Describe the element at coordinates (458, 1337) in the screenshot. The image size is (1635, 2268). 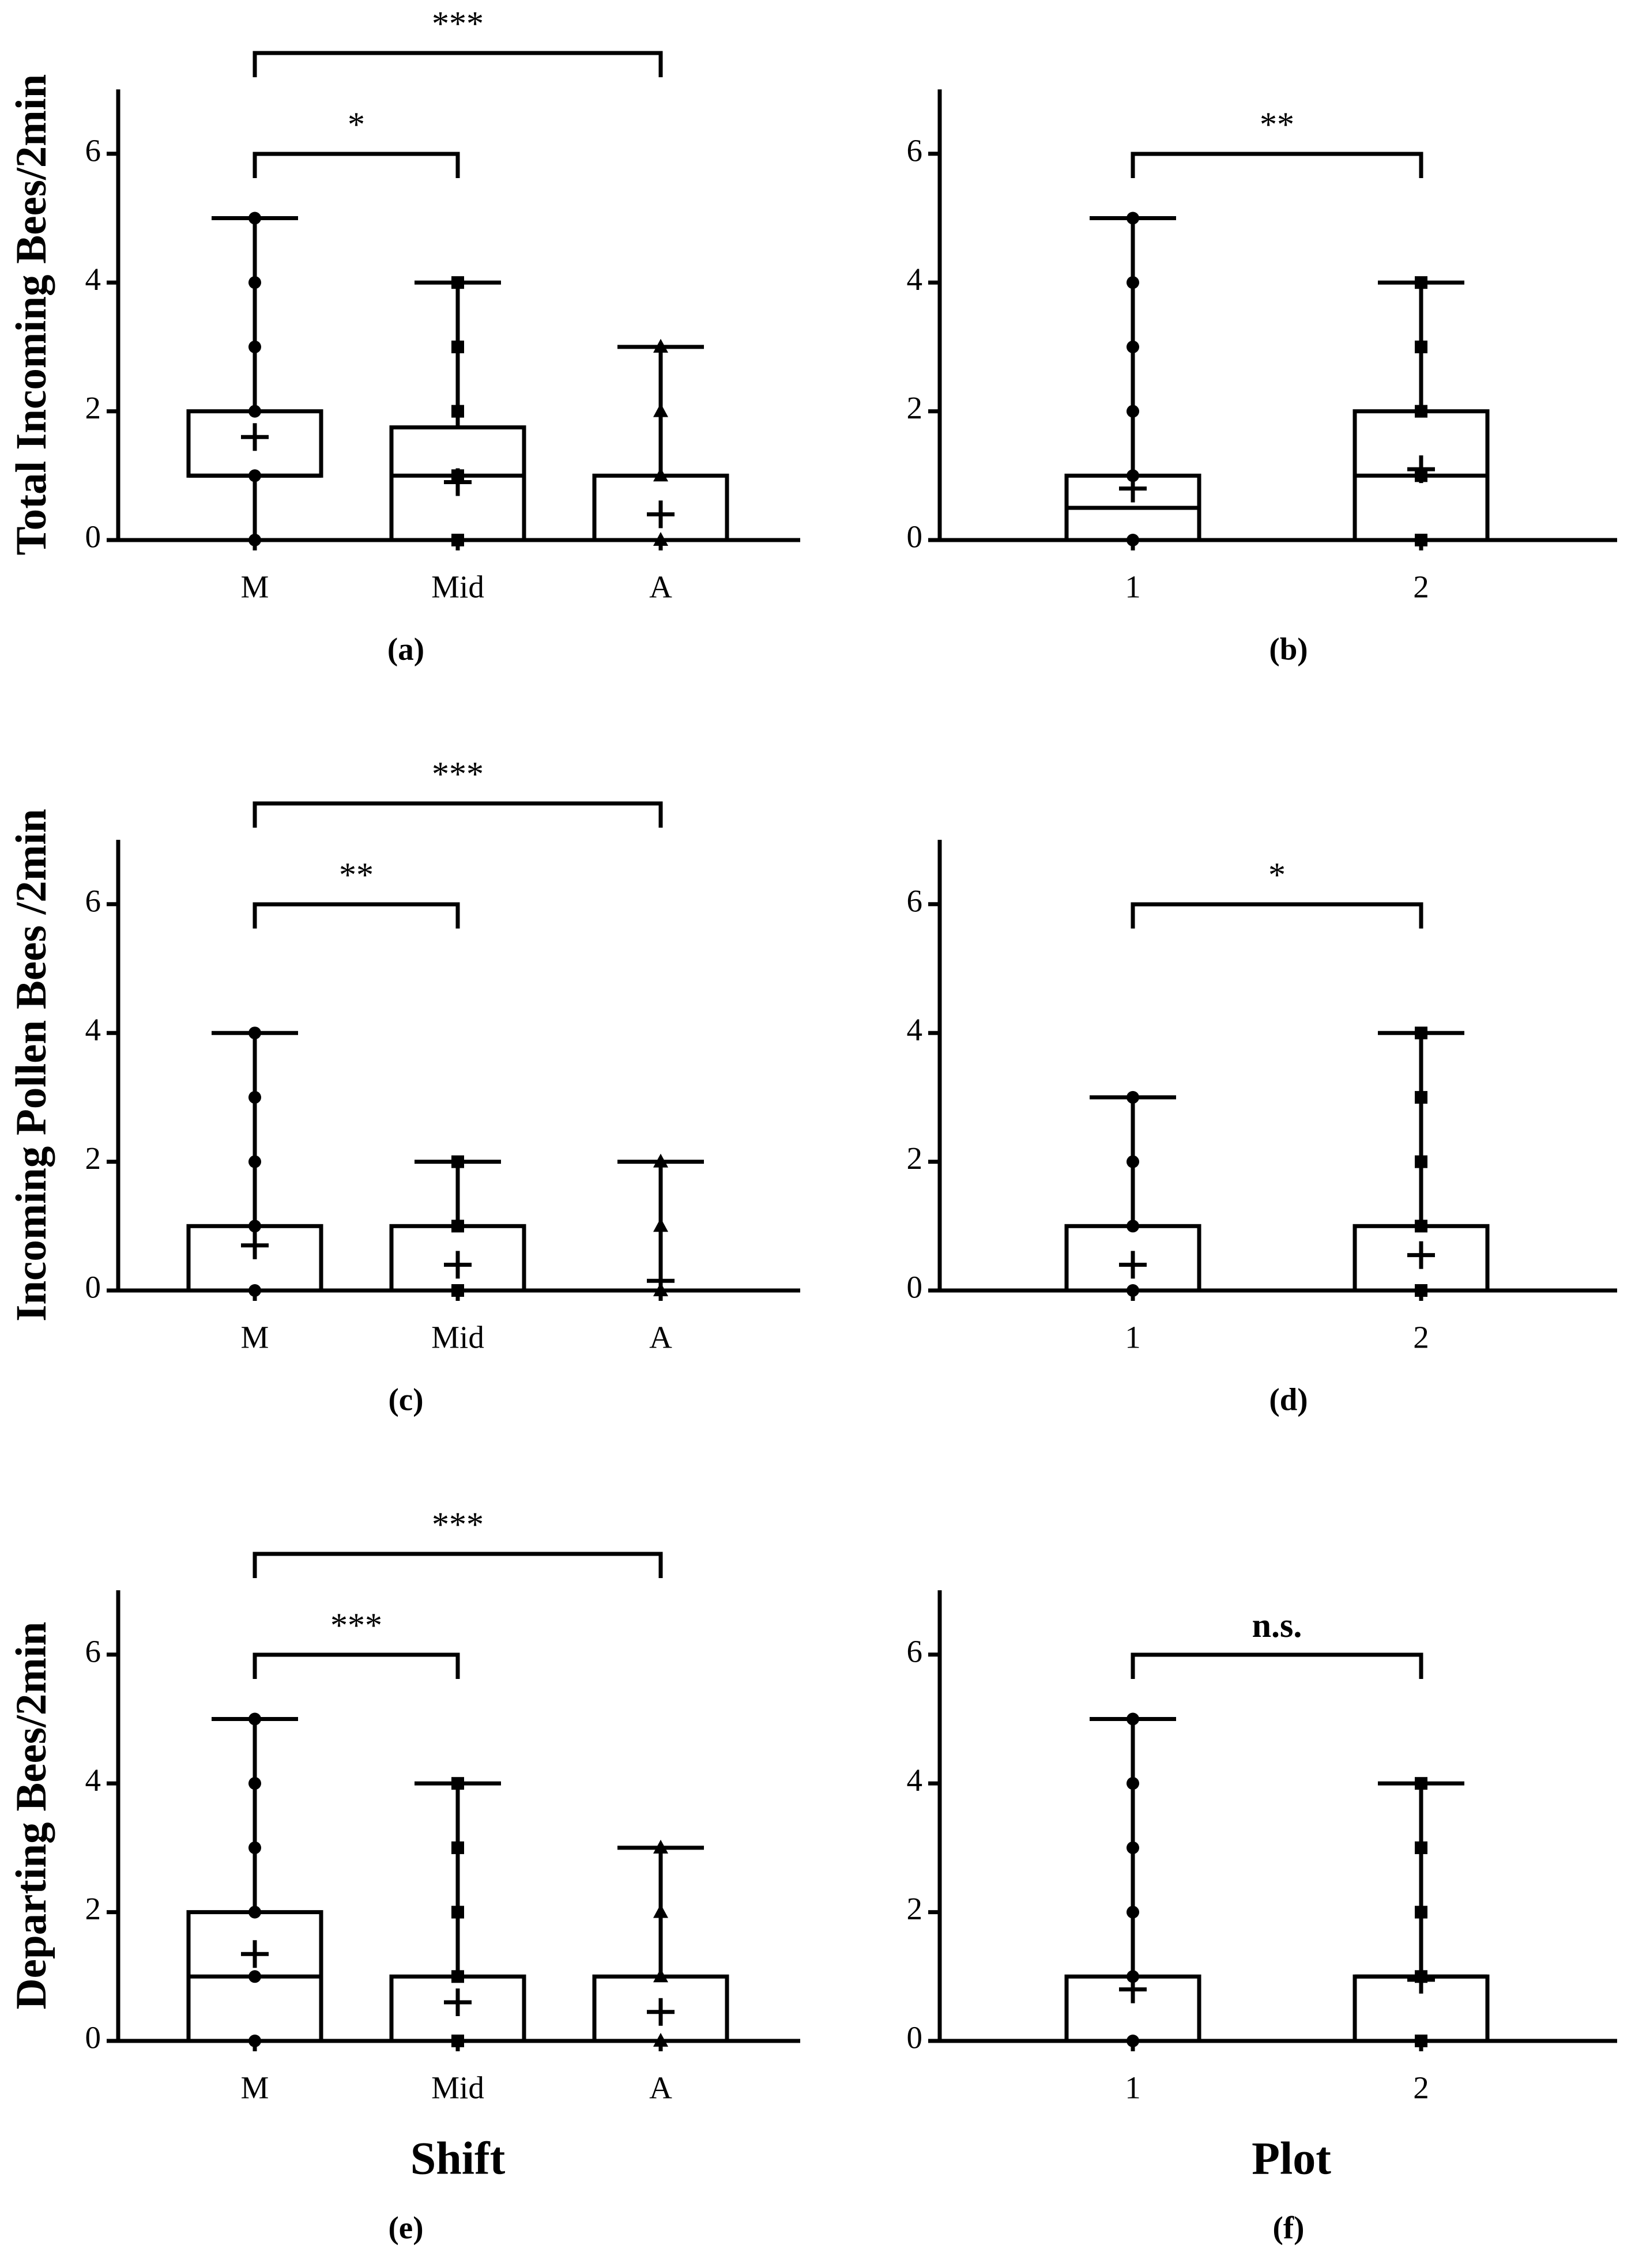
I see `x-tick-label: Mid` at that location.